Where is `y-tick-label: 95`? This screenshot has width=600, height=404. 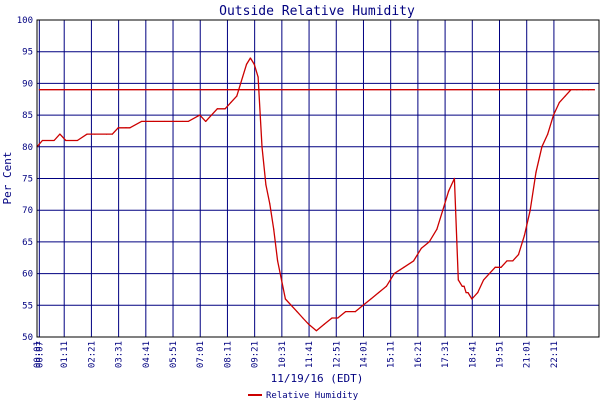 y-tick-label: 95 is located at coordinates (27, 53).